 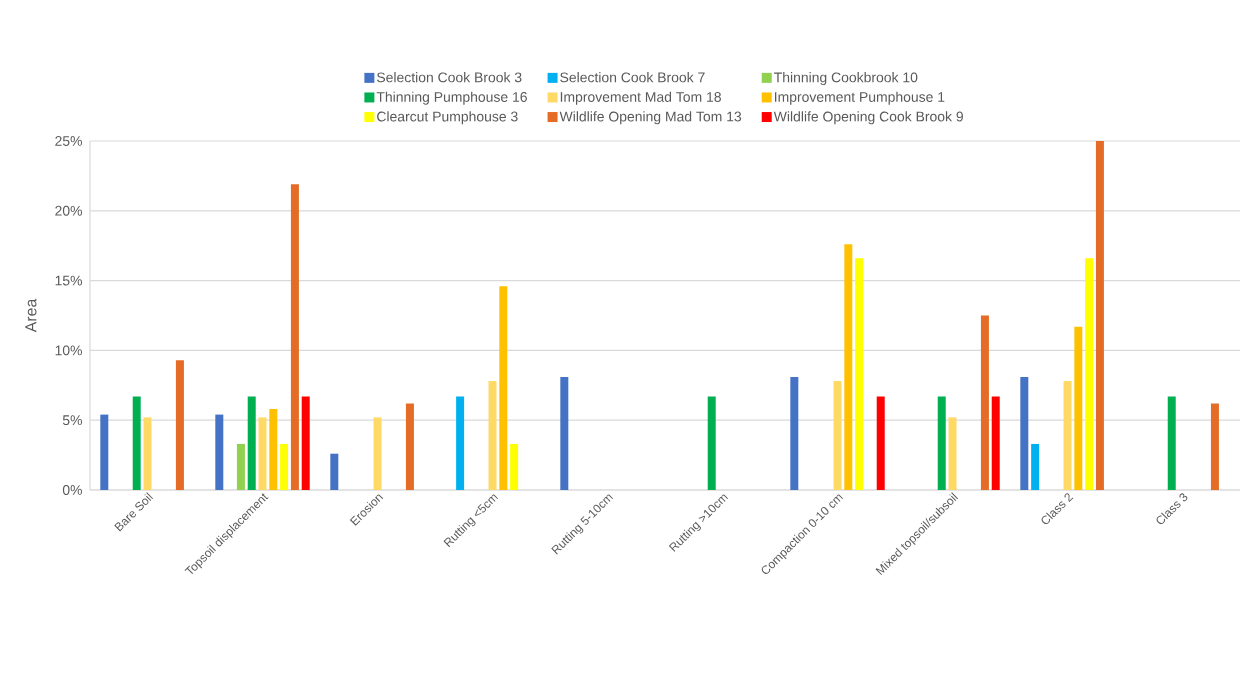 I want to click on legend-label: Selection Cook Brook 7, so click(x=632, y=77).